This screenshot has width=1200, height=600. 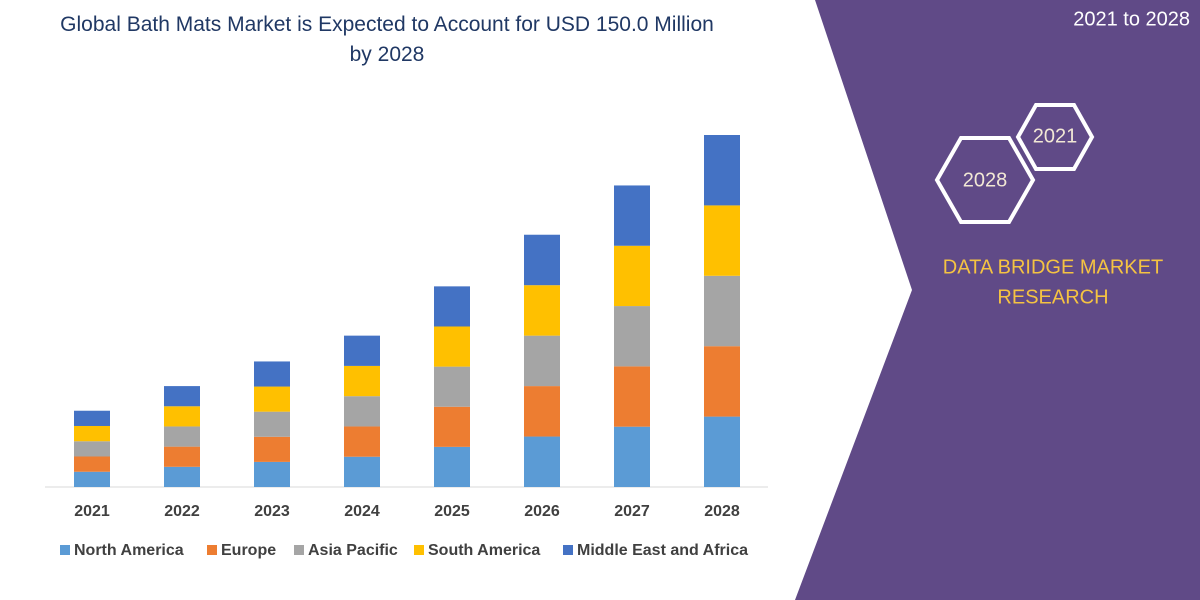 What do you see at coordinates (272, 511) in the screenshot?
I see `x-tick-label: 2023` at bounding box center [272, 511].